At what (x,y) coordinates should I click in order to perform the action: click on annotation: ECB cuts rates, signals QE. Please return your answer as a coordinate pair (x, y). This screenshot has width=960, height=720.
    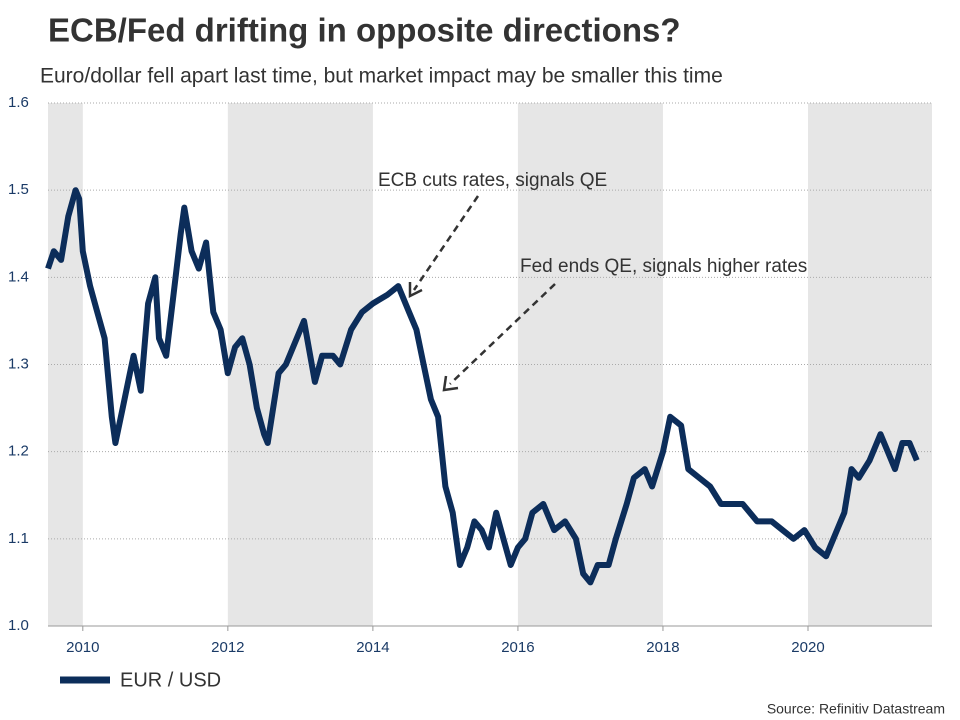
    Looking at the image, I should click on (492, 180).